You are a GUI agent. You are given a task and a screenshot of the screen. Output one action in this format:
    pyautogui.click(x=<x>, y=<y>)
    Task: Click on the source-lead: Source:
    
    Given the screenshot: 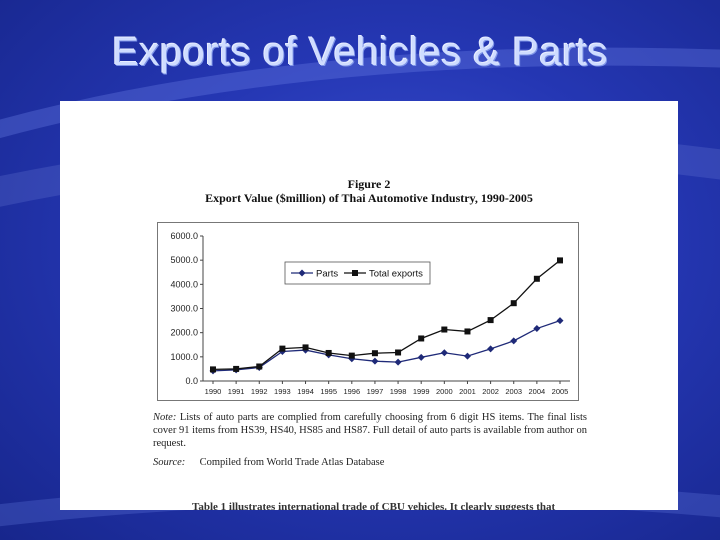 What is the action you would take?
    pyautogui.click(x=169, y=462)
    